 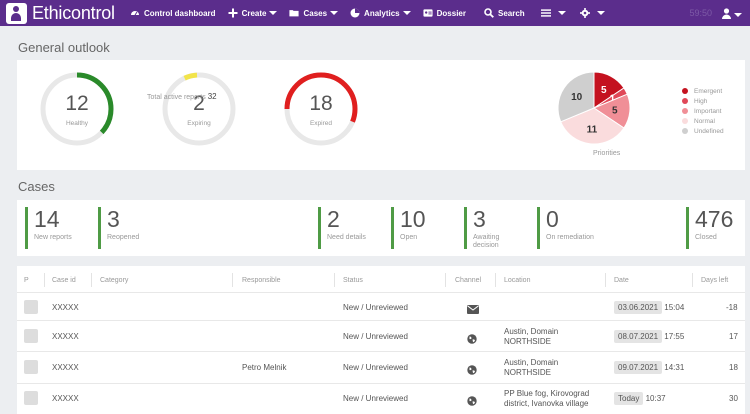 I want to click on priorities-pie-chart: 515 11 10, so click(x=594, y=108).